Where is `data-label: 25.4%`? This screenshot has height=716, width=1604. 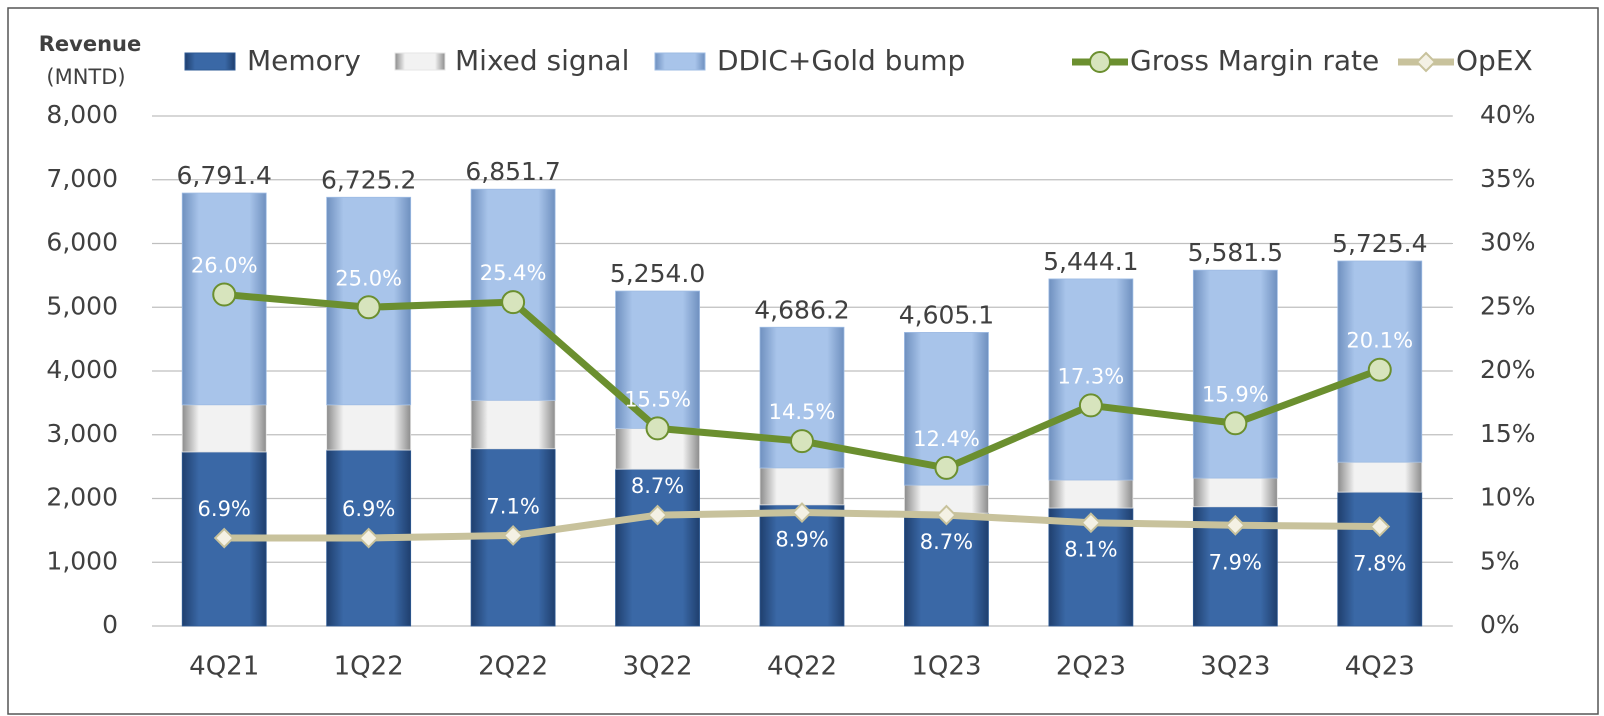
data-label: 25.4% is located at coordinates (513, 273).